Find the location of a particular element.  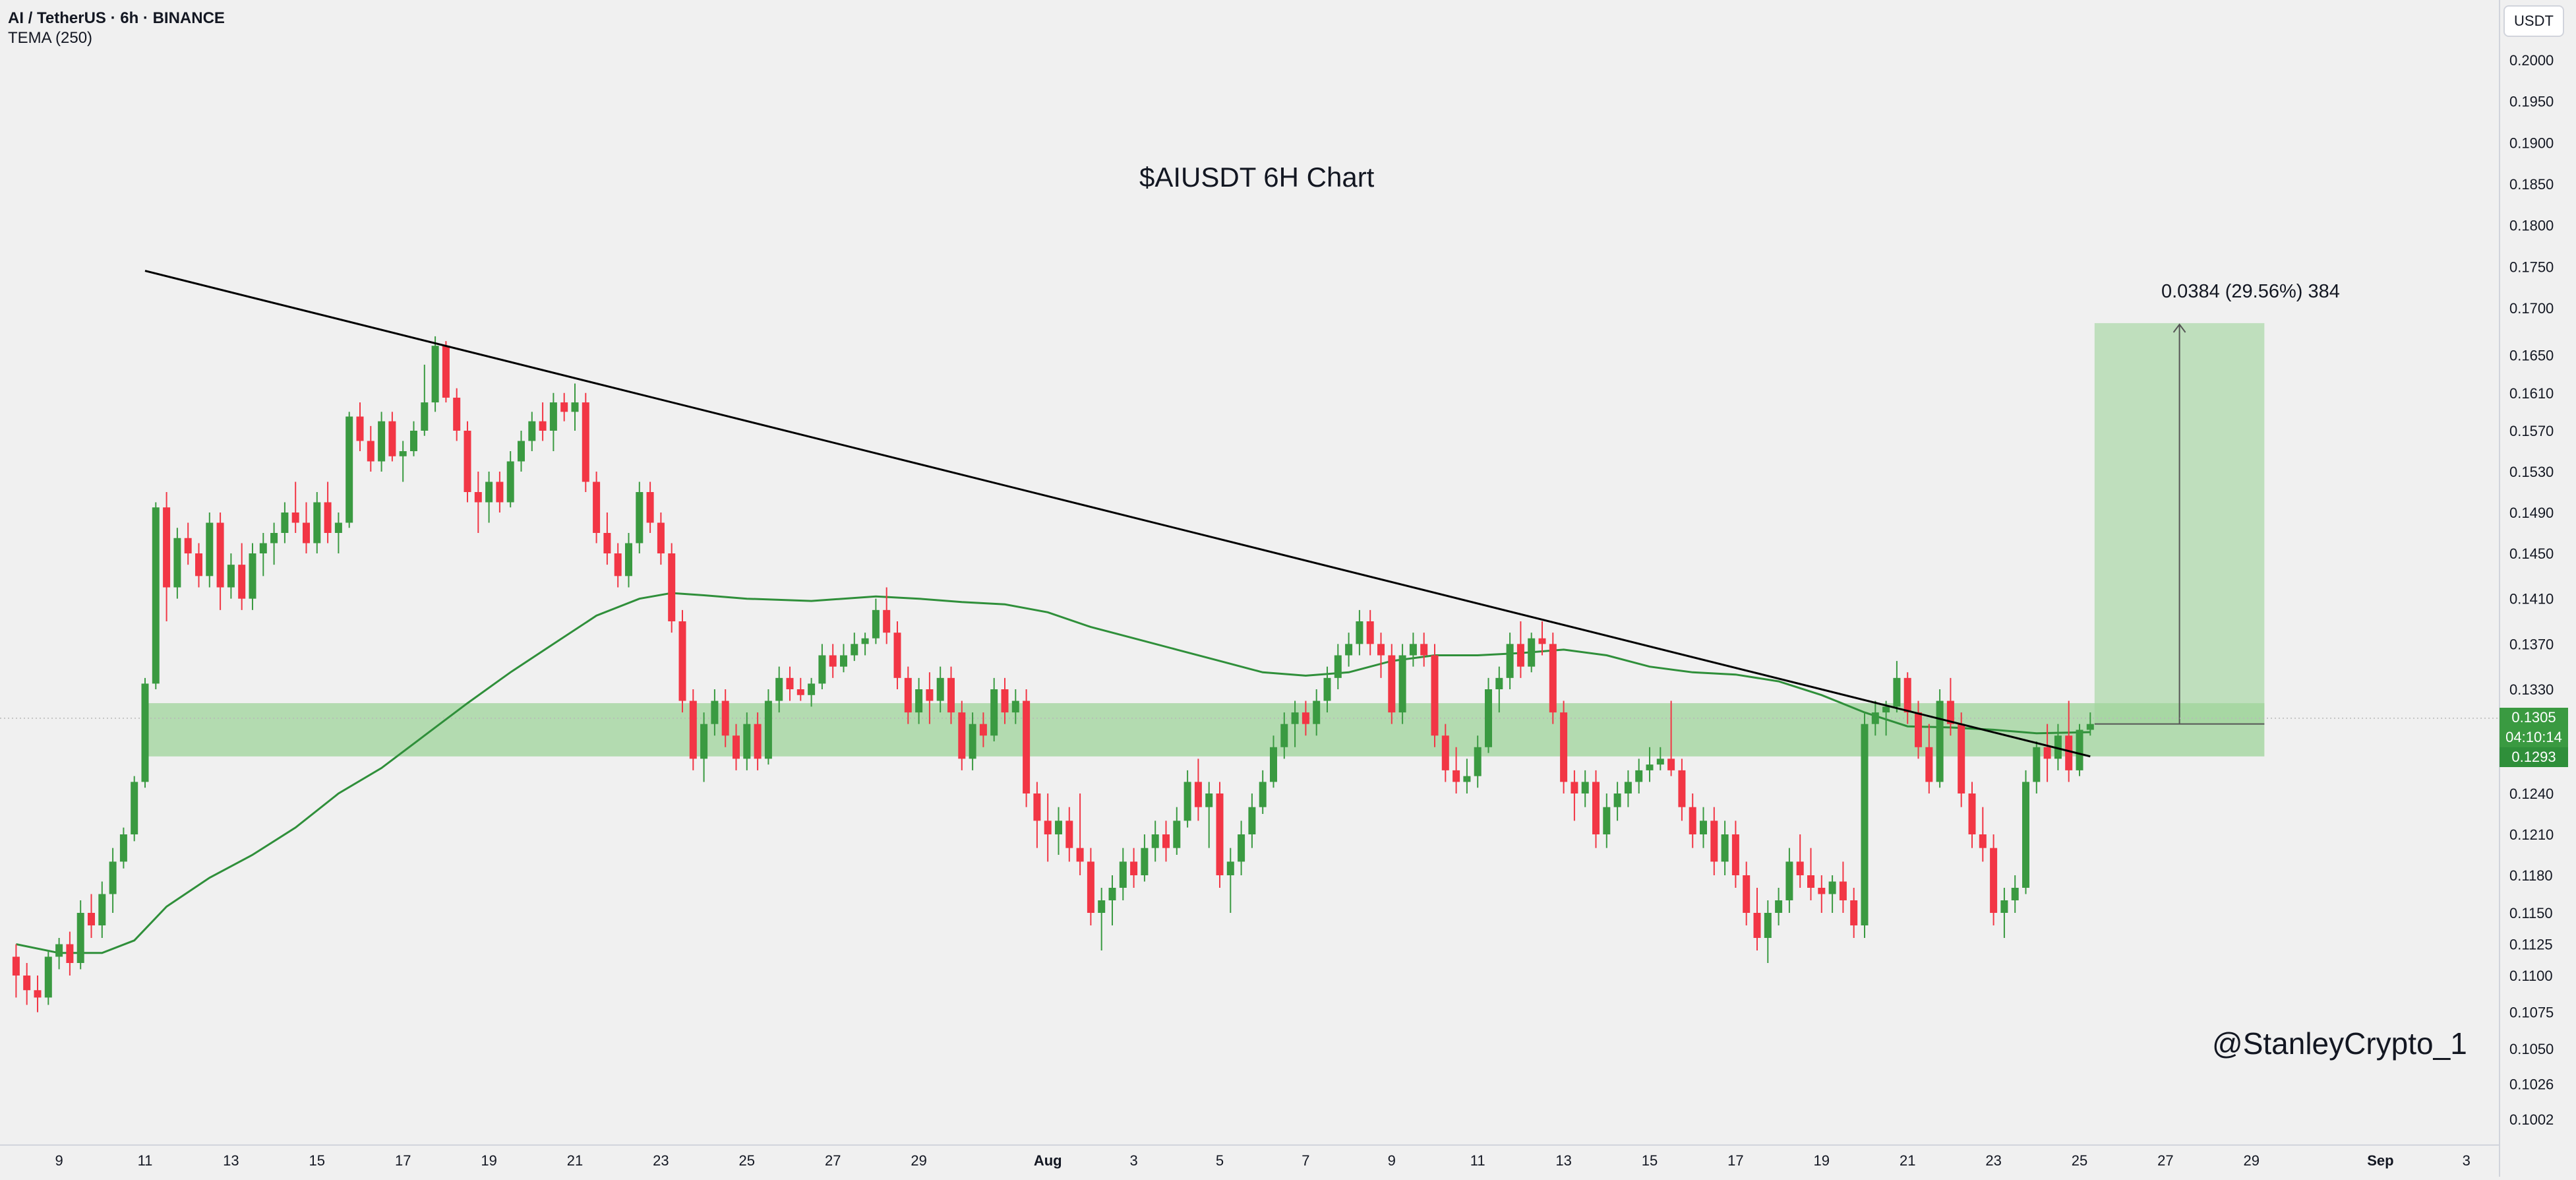

measure-arrow-head is located at coordinates (2179, 328).